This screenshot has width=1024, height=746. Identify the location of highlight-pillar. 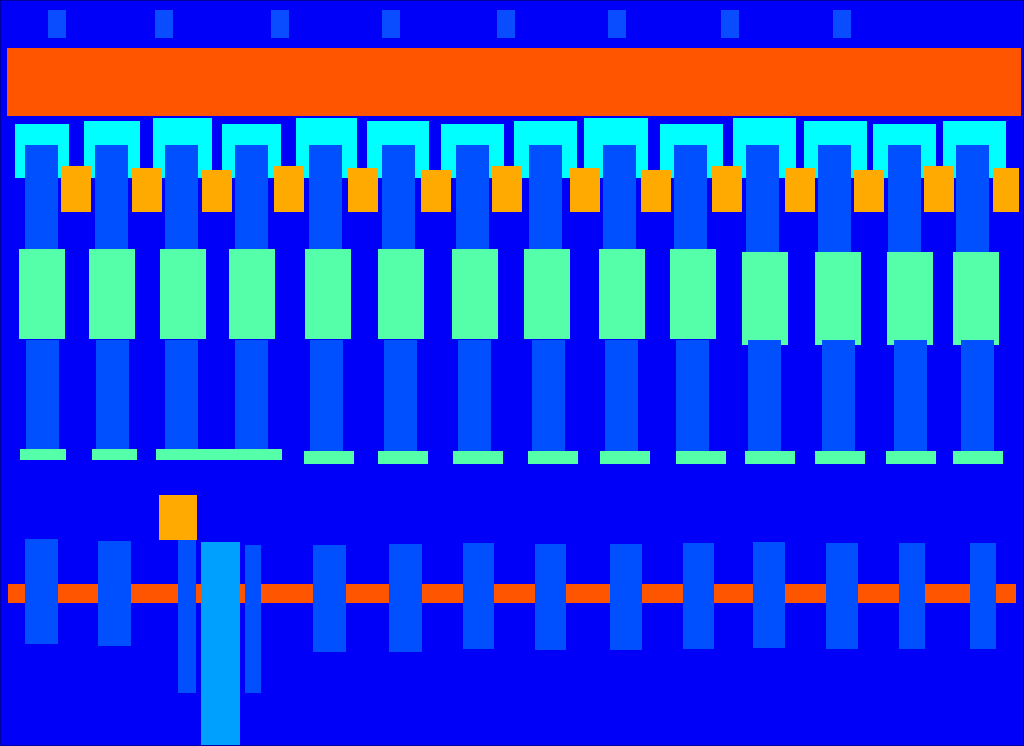
(220, 643).